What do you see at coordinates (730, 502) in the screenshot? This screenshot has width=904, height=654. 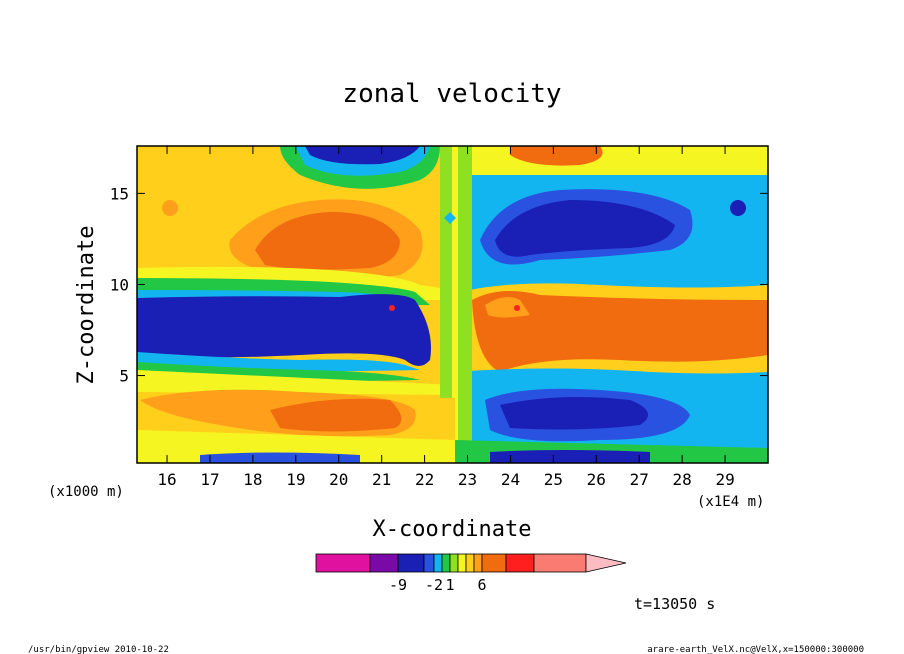 I see `x-unit-right: (x1E4 m)` at bounding box center [730, 502].